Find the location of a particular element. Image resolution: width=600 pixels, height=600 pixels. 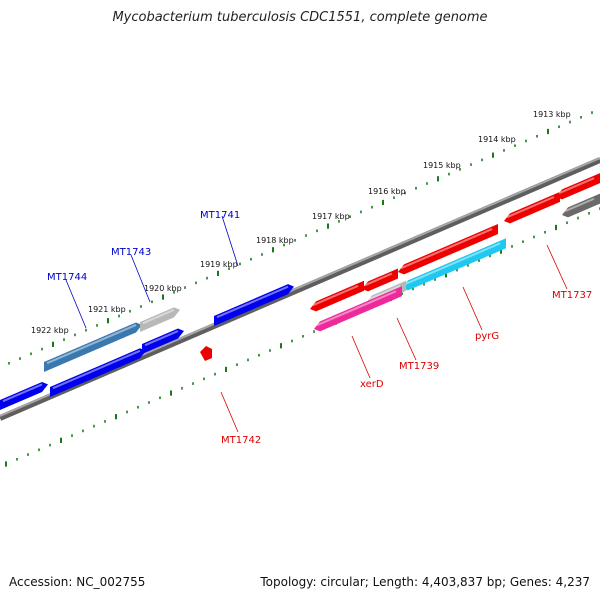

gene-blue-left-highlight is located at coordinates (22, 393).